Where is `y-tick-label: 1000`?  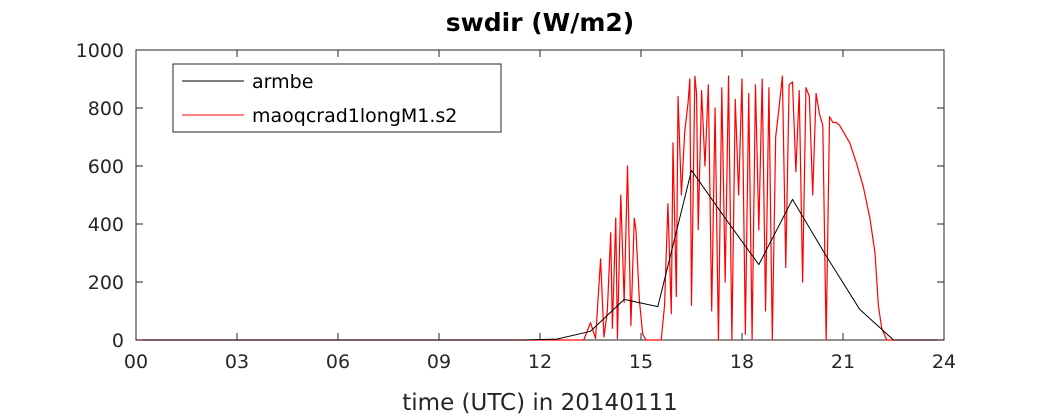
y-tick-label: 1000 is located at coordinates (100, 51).